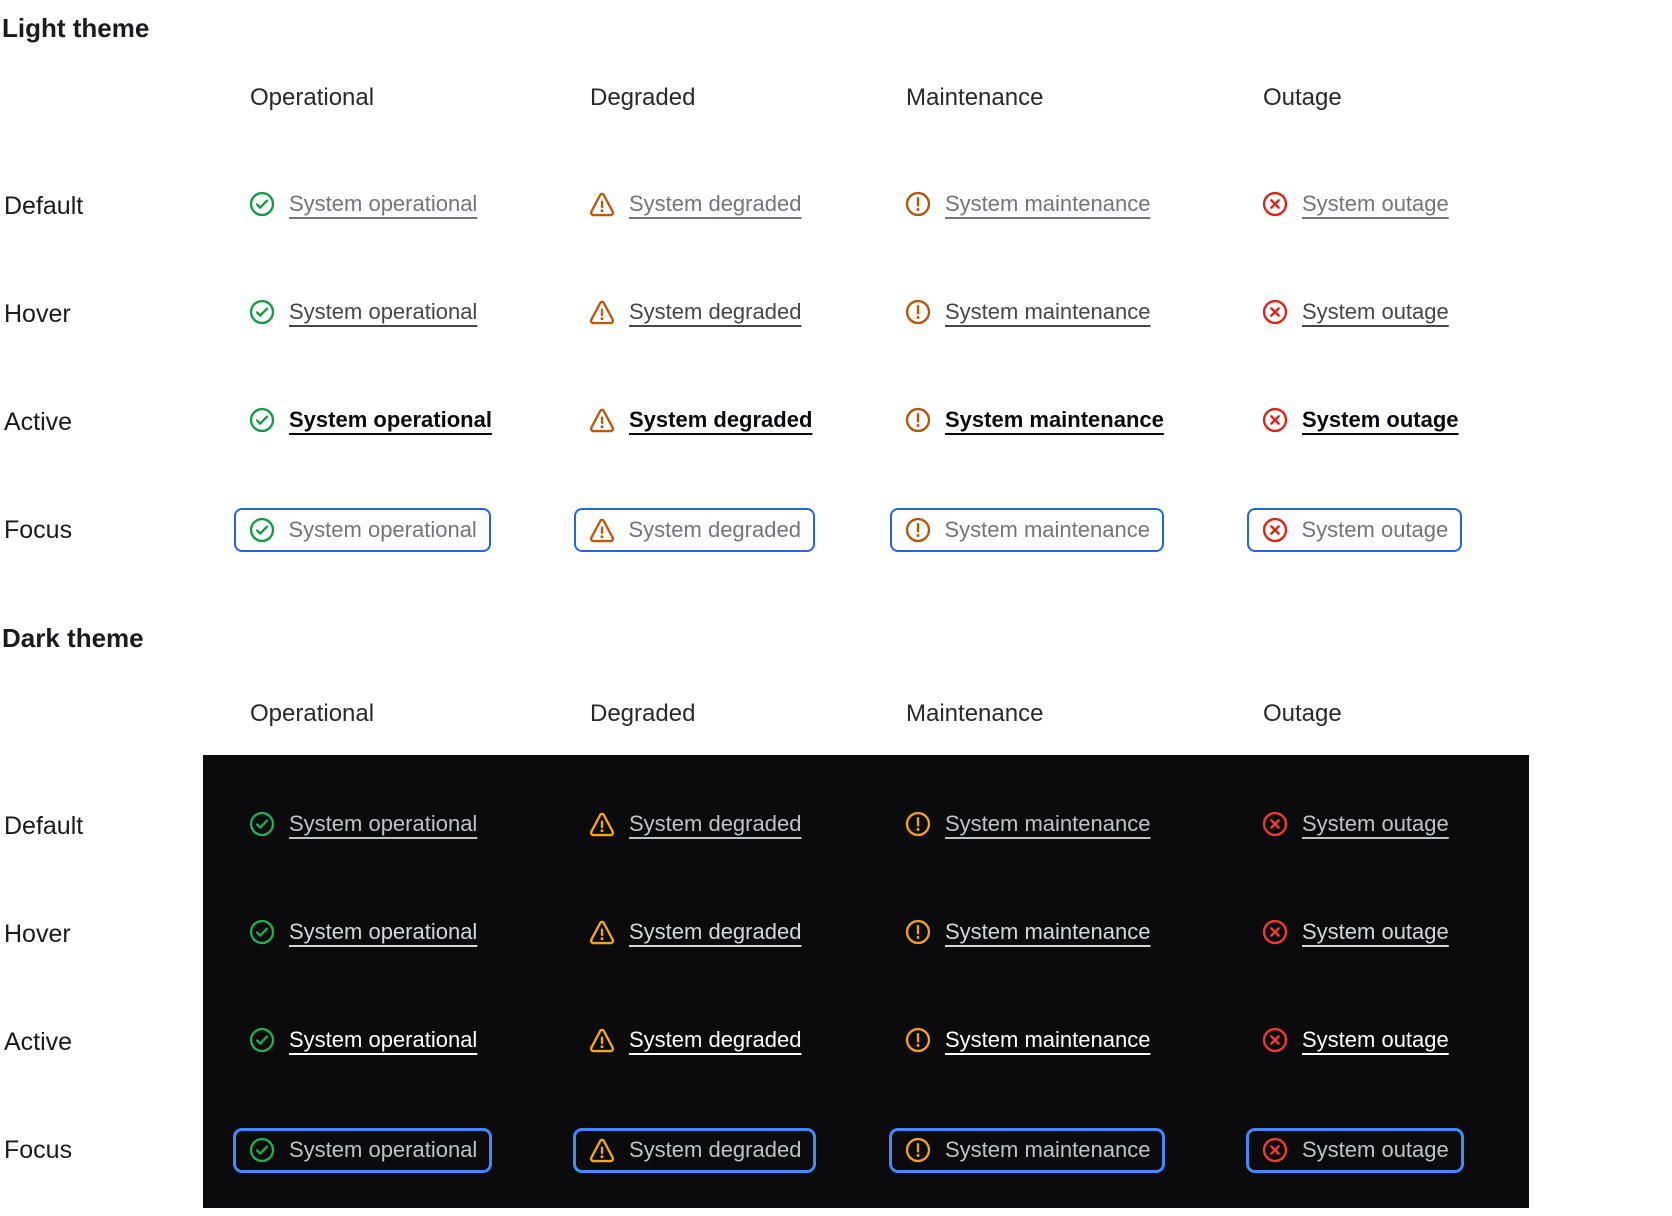 The width and height of the screenshot is (1672, 1216). Describe the element at coordinates (1354, 530) in the screenshot. I see `light-focus-outage-link: System outage` at that location.